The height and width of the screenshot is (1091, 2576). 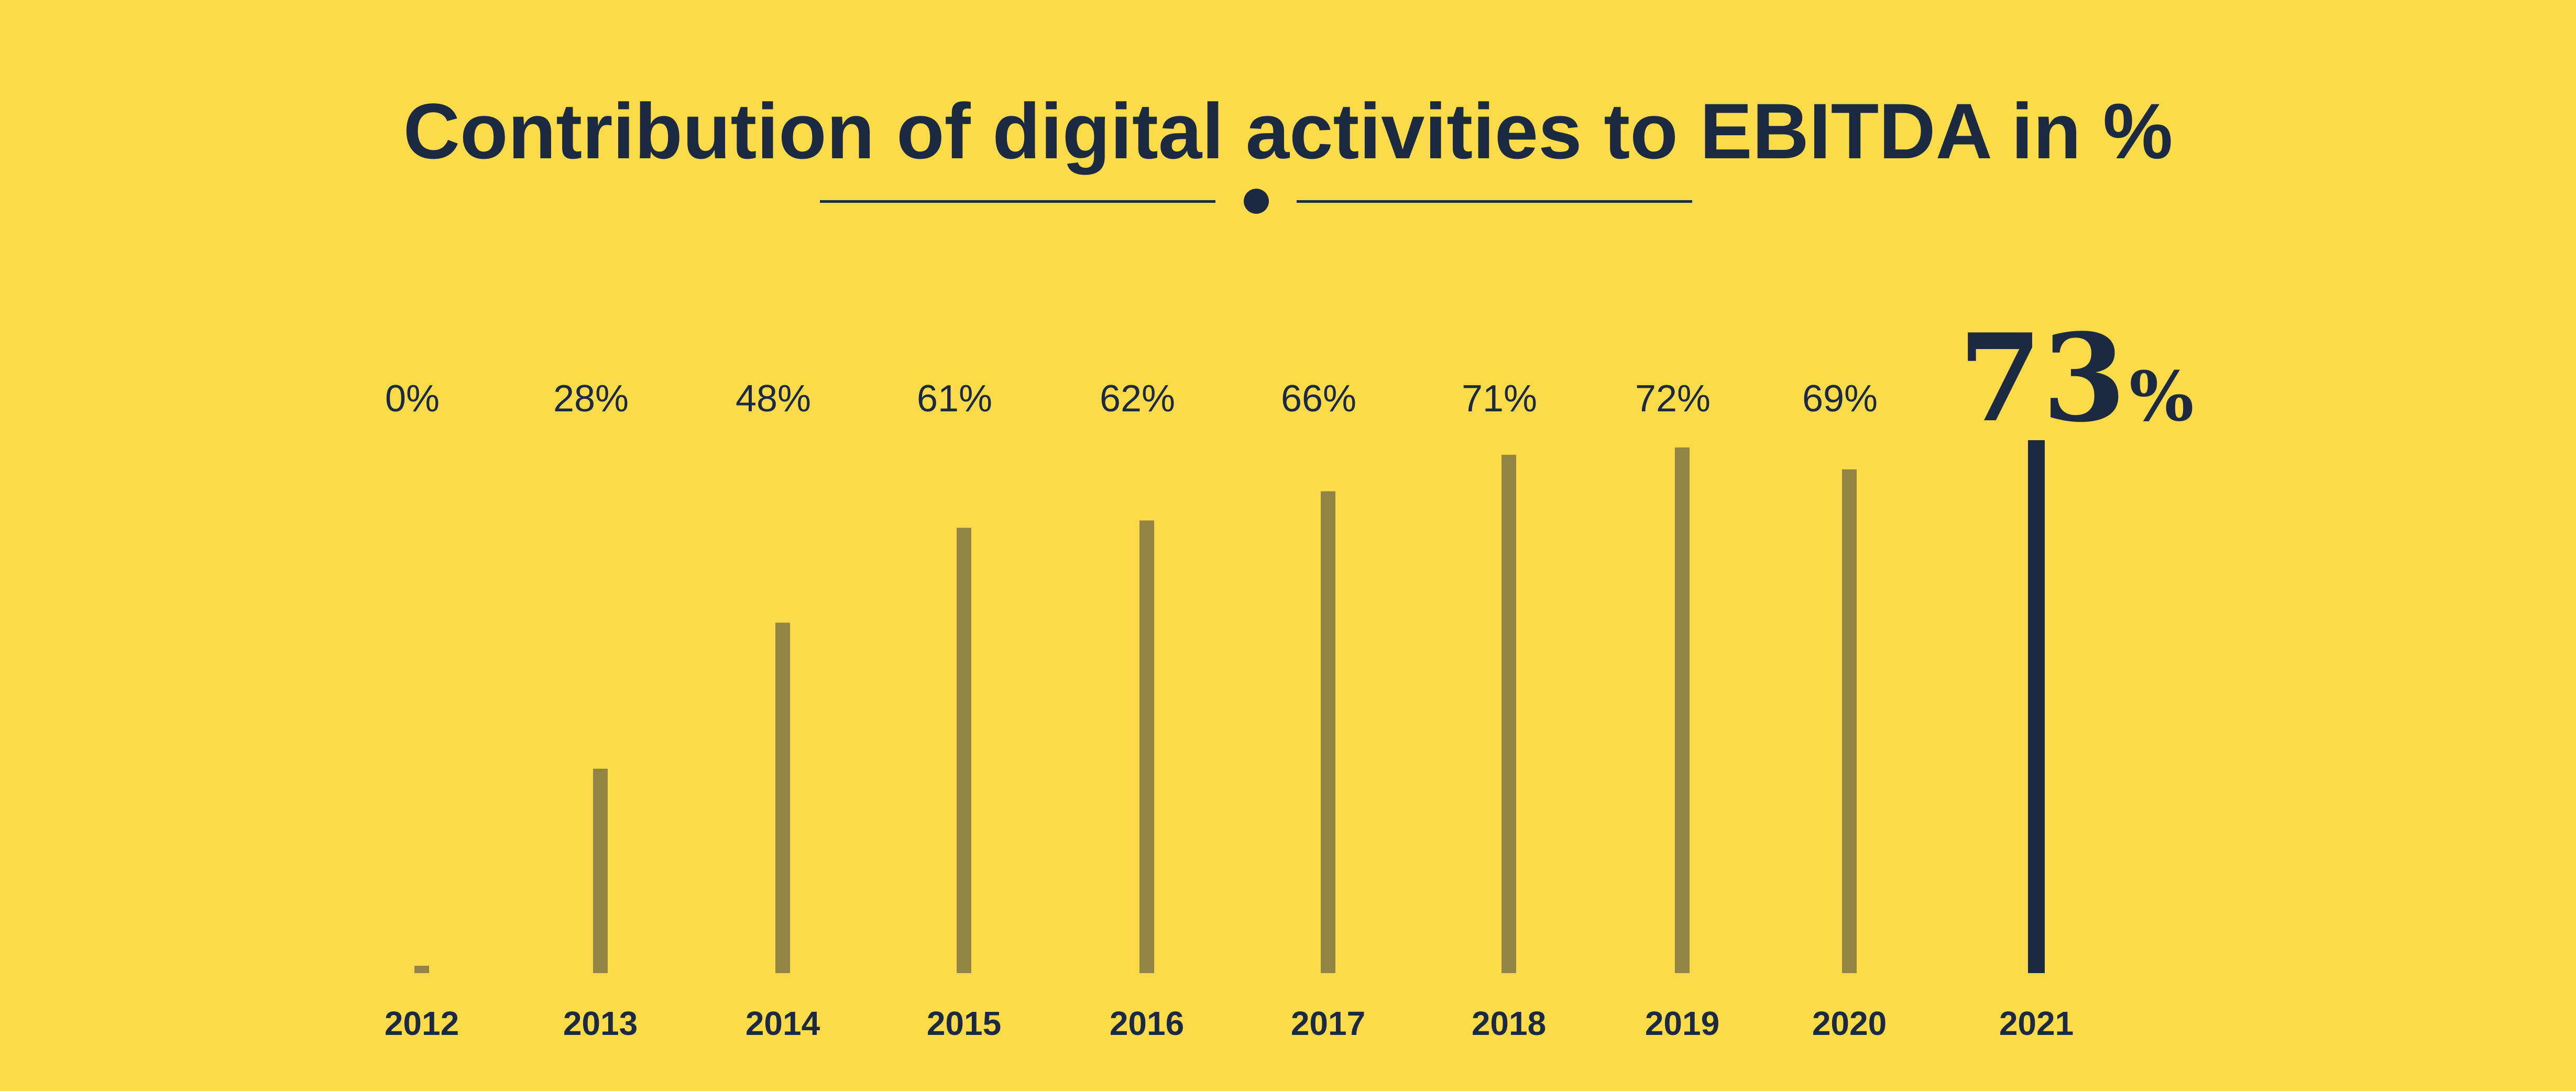 What do you see at coordinates (2042, 378) in the screenshot?
I see `highlight-value: 73` at bounding box center [2042, 378].